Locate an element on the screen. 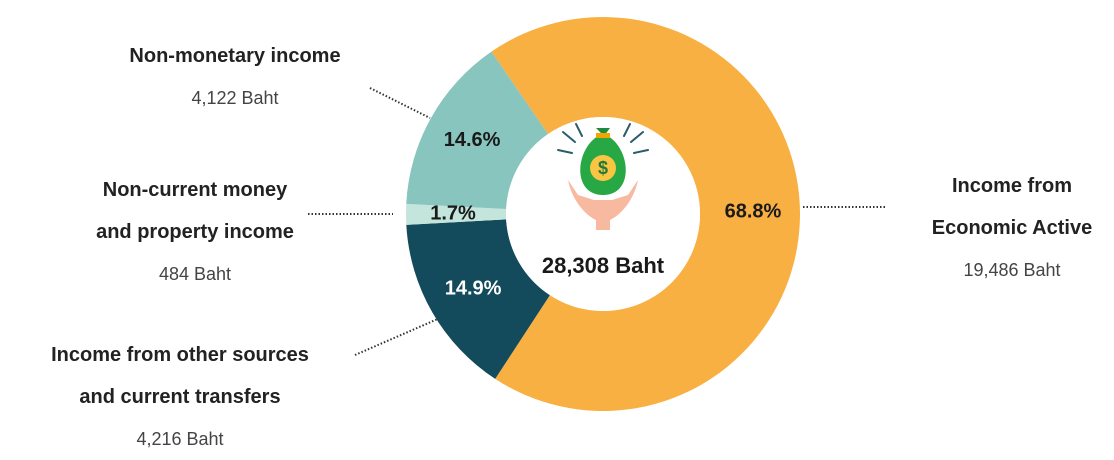 This screenshot has width=1114, height=460. category-label: Income from Economic Active 19,486 Baht is located at coordinates (1012, 228).